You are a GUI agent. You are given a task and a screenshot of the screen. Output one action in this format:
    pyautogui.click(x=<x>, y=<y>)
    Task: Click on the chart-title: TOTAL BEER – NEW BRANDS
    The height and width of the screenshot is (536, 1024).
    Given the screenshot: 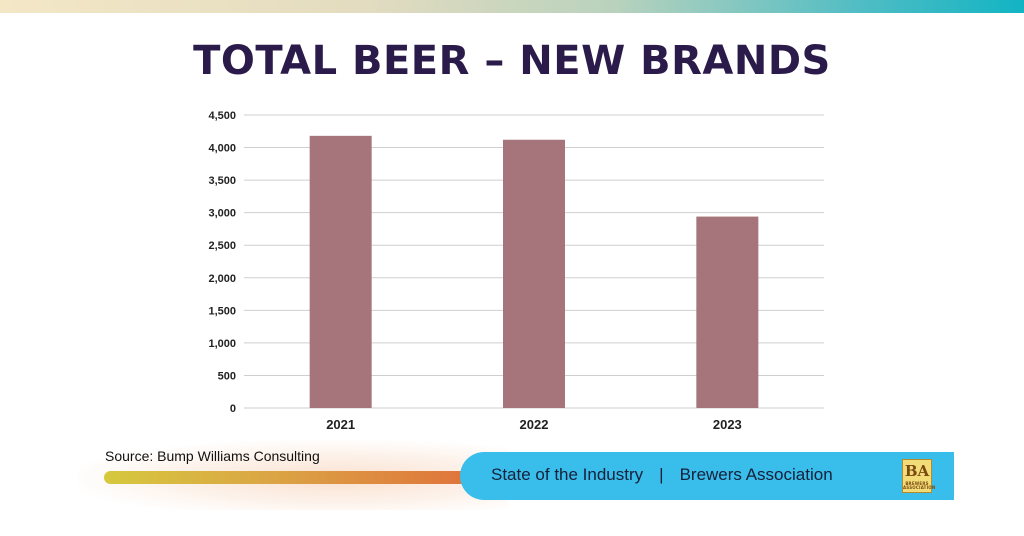 What is the action you would take?
    pyautogui.click(x=512, y=61)
    